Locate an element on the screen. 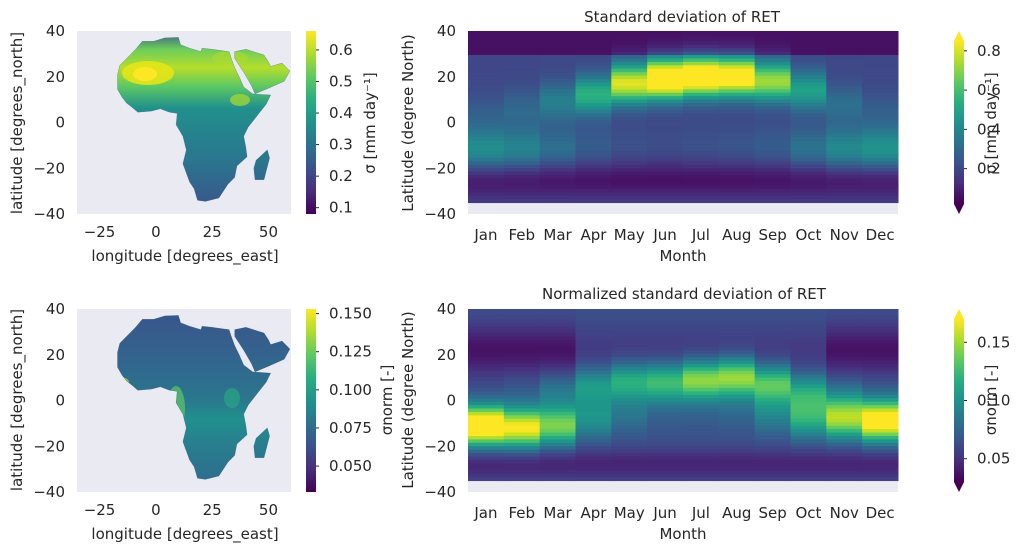 Image resolution: width=1016 pixels, height=552 pixels. y-tick-label: 0 is located at coordinates (60, 401).